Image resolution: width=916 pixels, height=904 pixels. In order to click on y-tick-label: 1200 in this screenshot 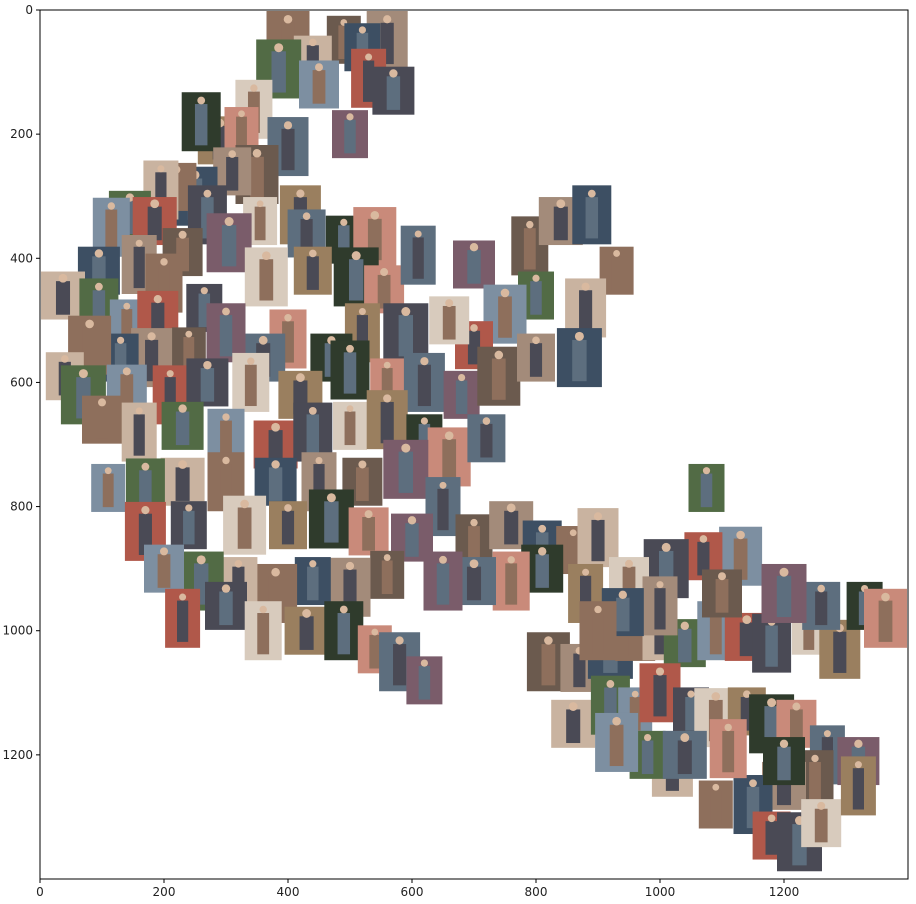, I will do `click(17, 755)`.